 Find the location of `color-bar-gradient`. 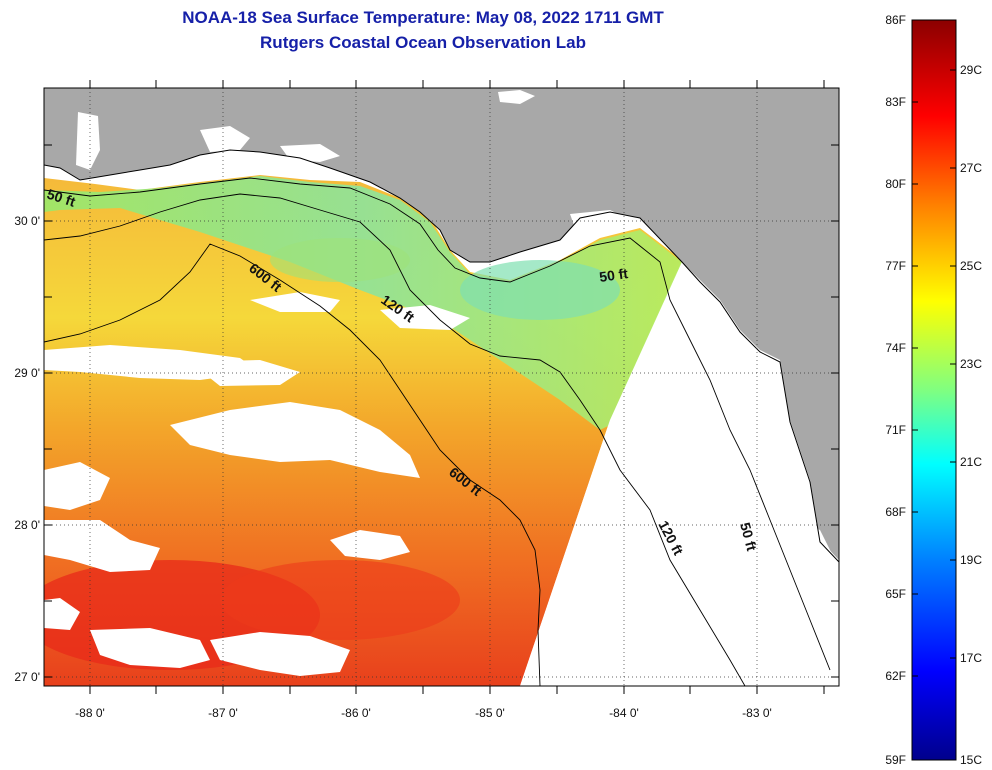

color-bar-gradient is located at coordinates (934, 390).